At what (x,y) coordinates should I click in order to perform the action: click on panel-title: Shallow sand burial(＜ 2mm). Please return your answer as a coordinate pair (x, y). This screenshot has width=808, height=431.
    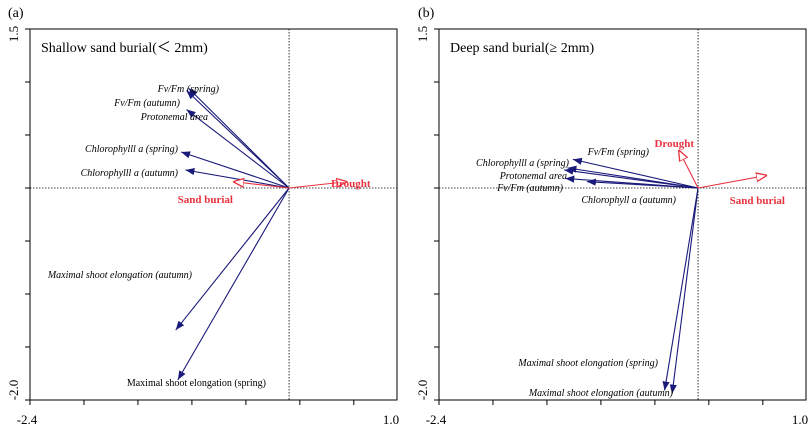
    Looking at the image, I should click on (124, 48).